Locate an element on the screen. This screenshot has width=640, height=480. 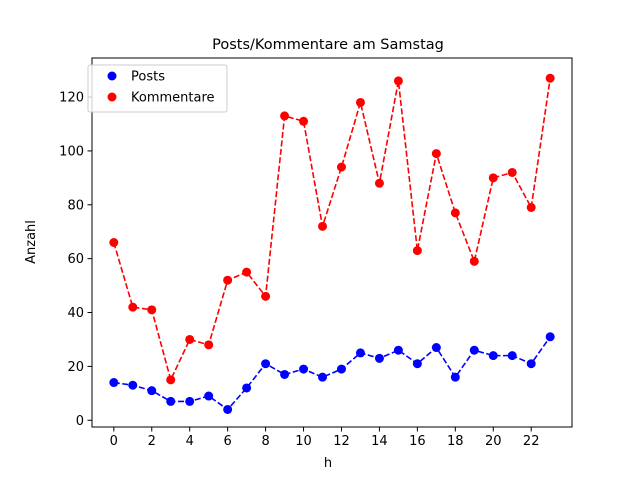
x-tick-label: 14 is located at coordinates (379, 441).